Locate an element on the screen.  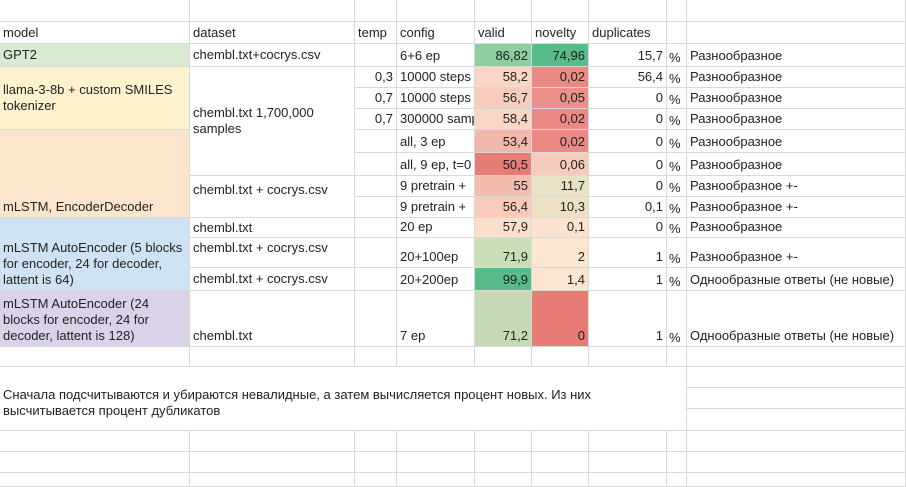
header-temp: temp is located at coordinates (376, 33).